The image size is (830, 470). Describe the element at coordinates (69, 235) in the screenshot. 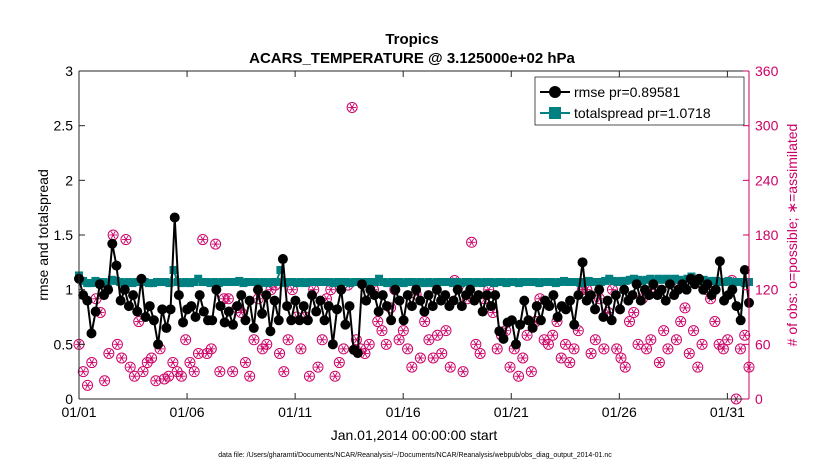

I see `y-ticks-left: 0 0.5 1 1.5 2 2.5 3` at that location.